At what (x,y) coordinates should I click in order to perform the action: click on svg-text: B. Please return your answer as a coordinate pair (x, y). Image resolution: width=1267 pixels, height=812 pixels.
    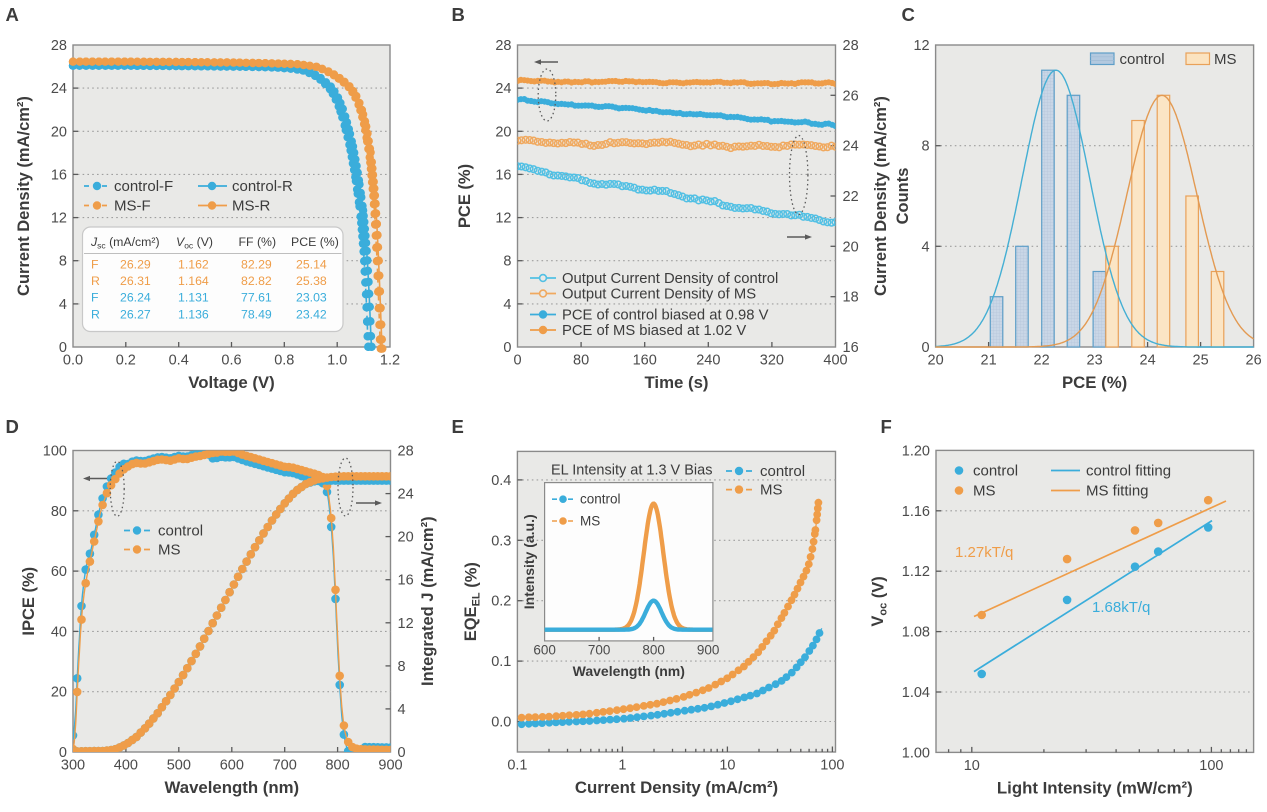
    Looking at the image, I should click on (458, 14).